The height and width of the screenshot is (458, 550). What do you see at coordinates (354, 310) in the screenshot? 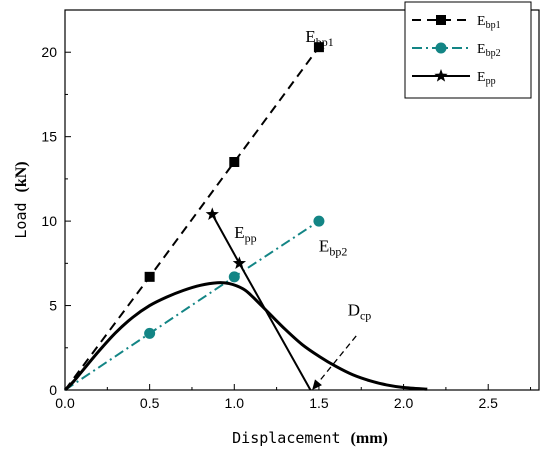
I see `annotation-main: D` at bounding box center [354, 310].